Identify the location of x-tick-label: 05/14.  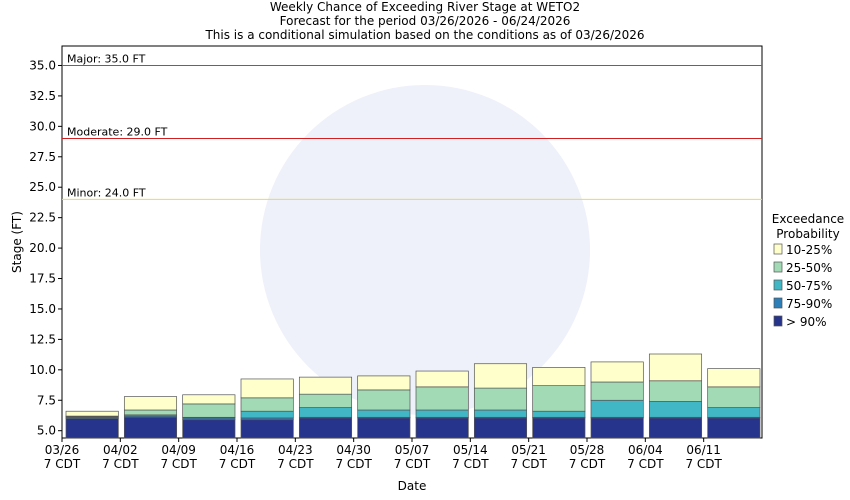
(470, 450).